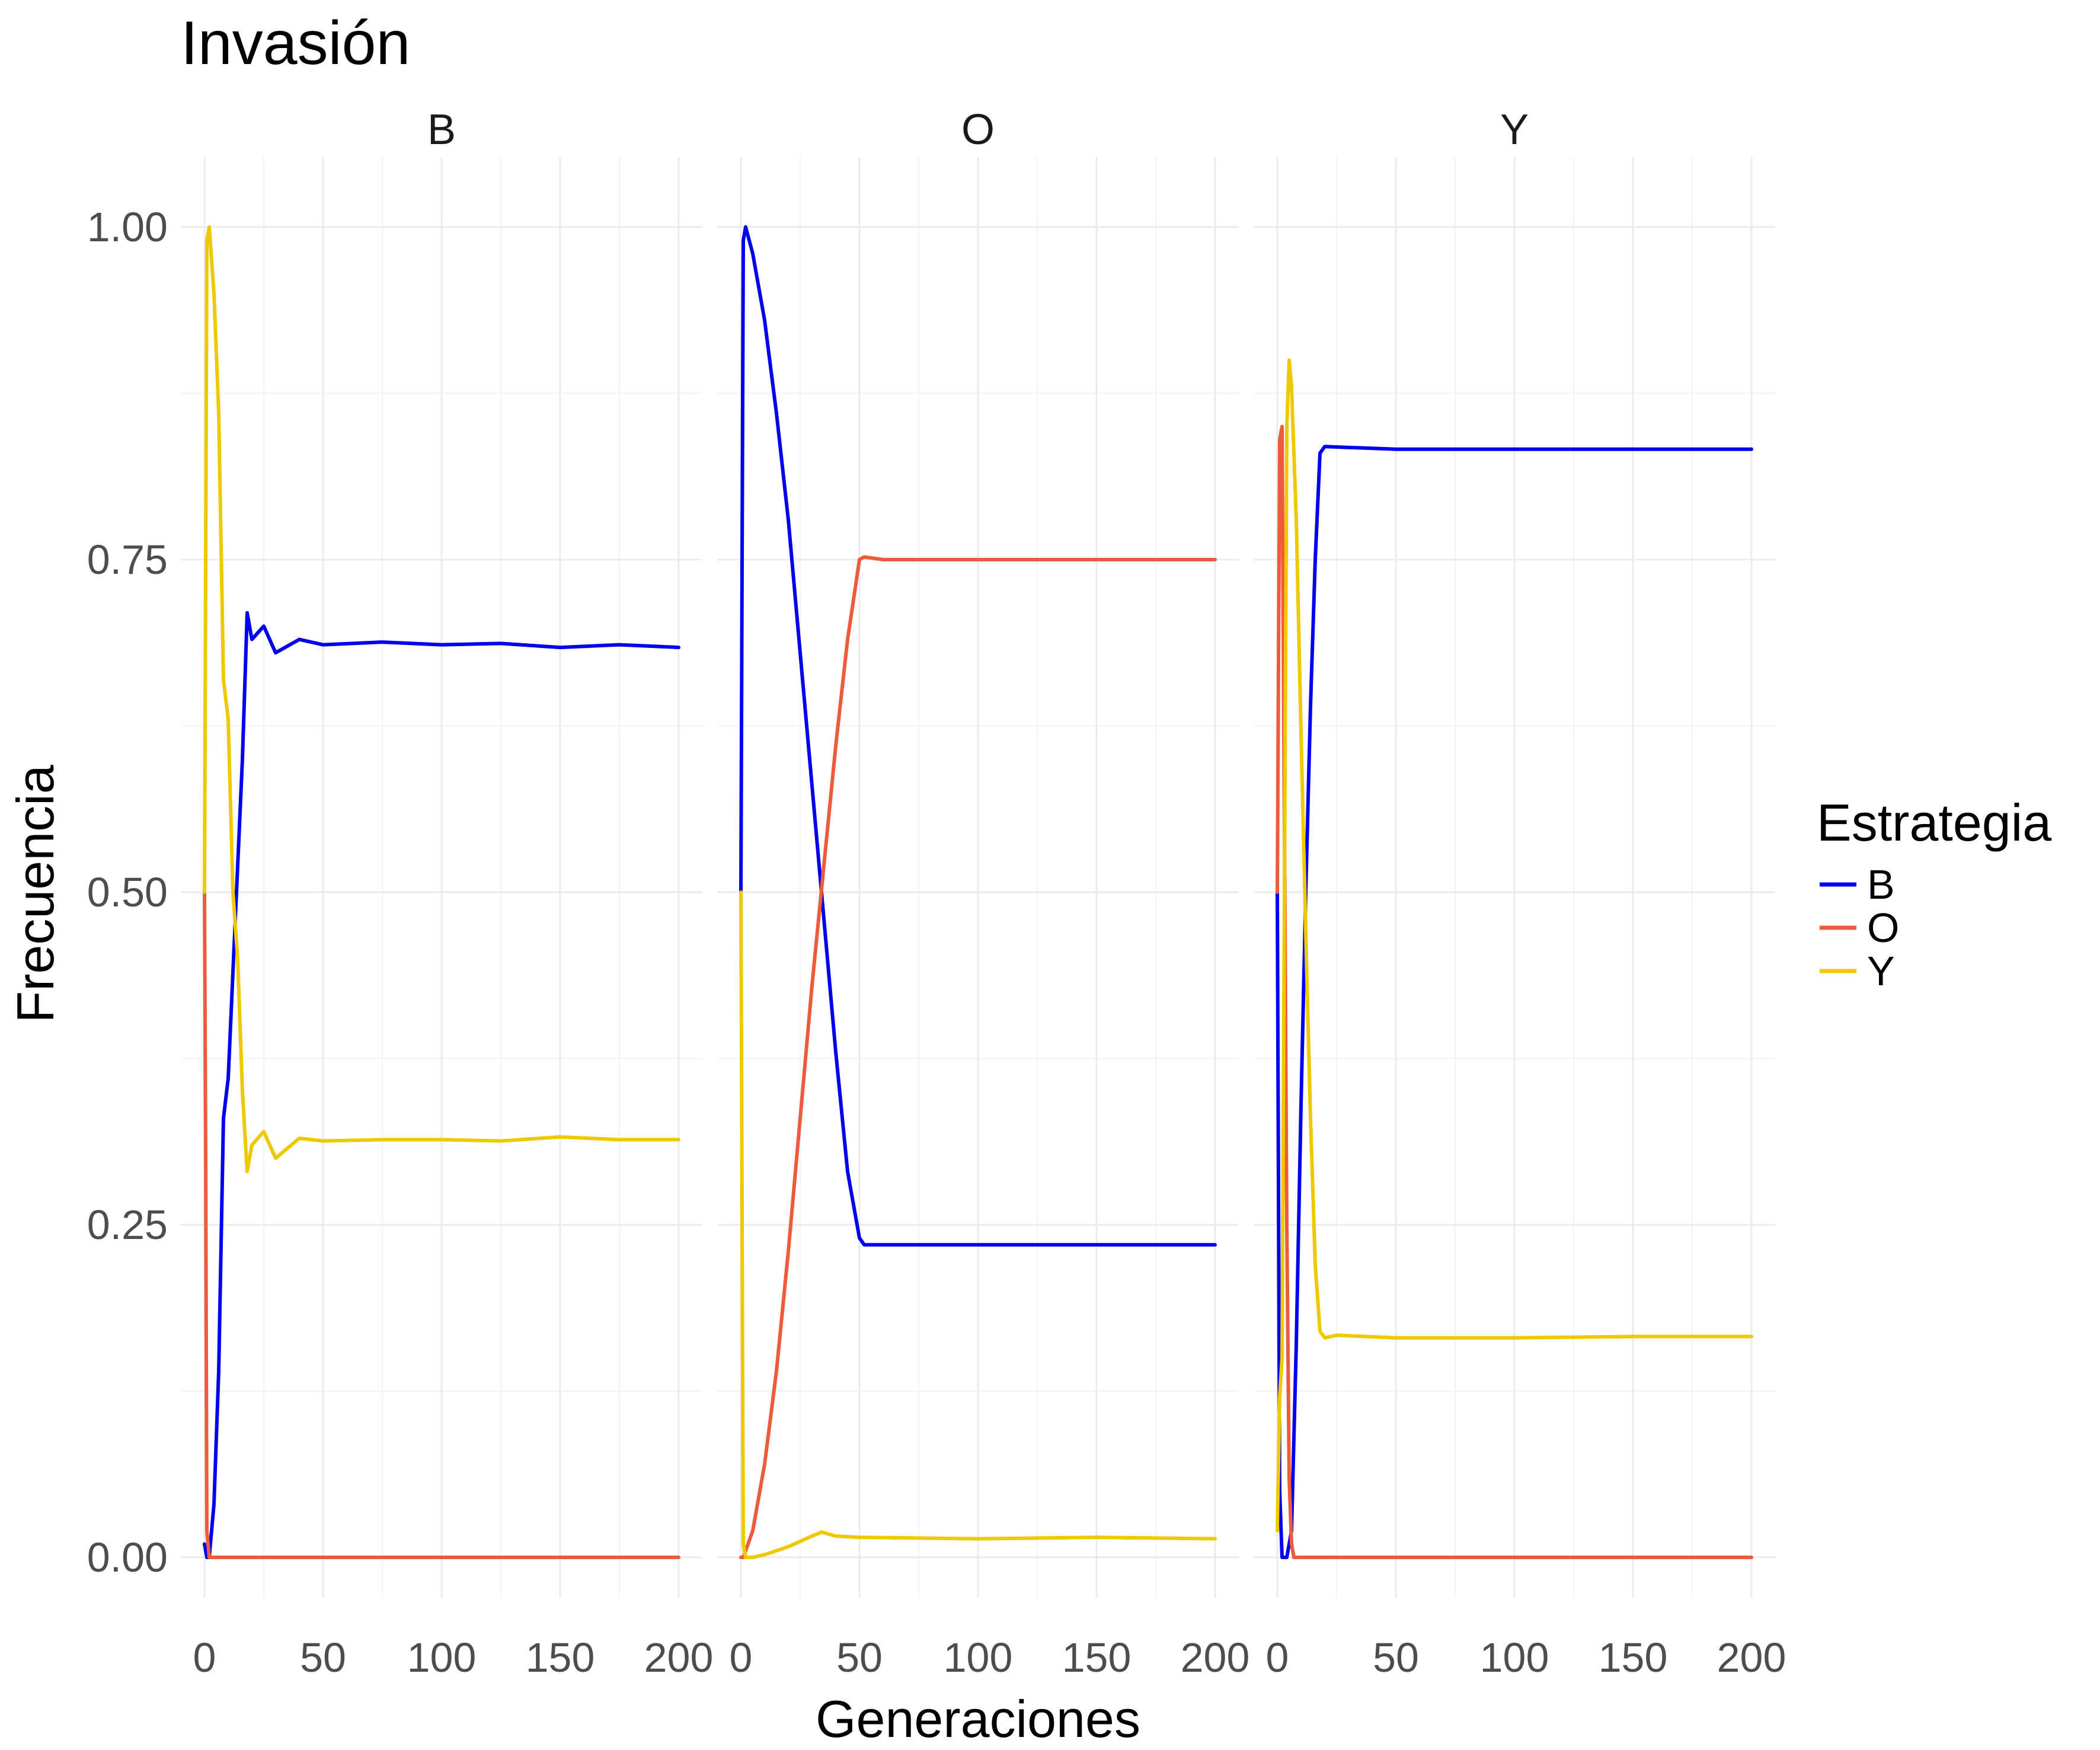 This screenshot has width=2100, height=1750. What do you see at coordinates (441, 130) in the screenshot?
I see `facet-strip-label: B` at bounding box center [441, 130].